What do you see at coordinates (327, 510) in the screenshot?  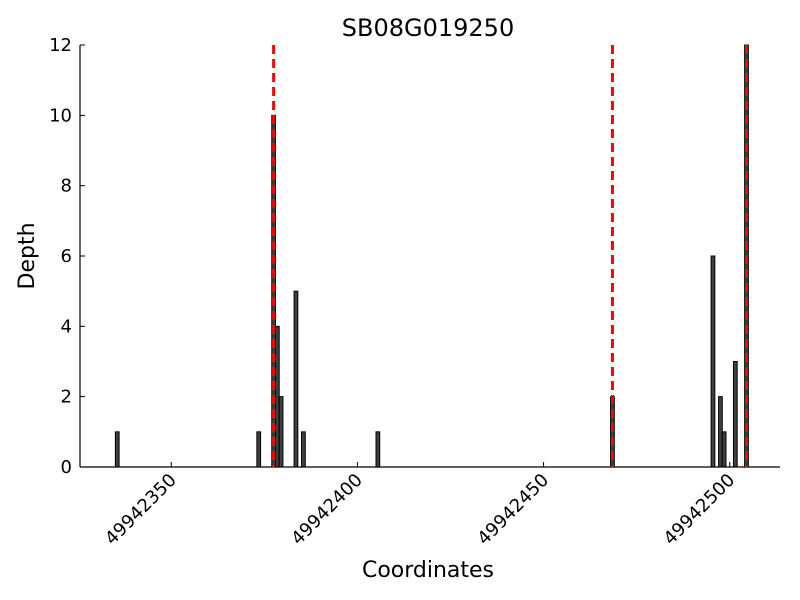 I see `x-tick-label: 49942400` at bounding box center [327, 510].